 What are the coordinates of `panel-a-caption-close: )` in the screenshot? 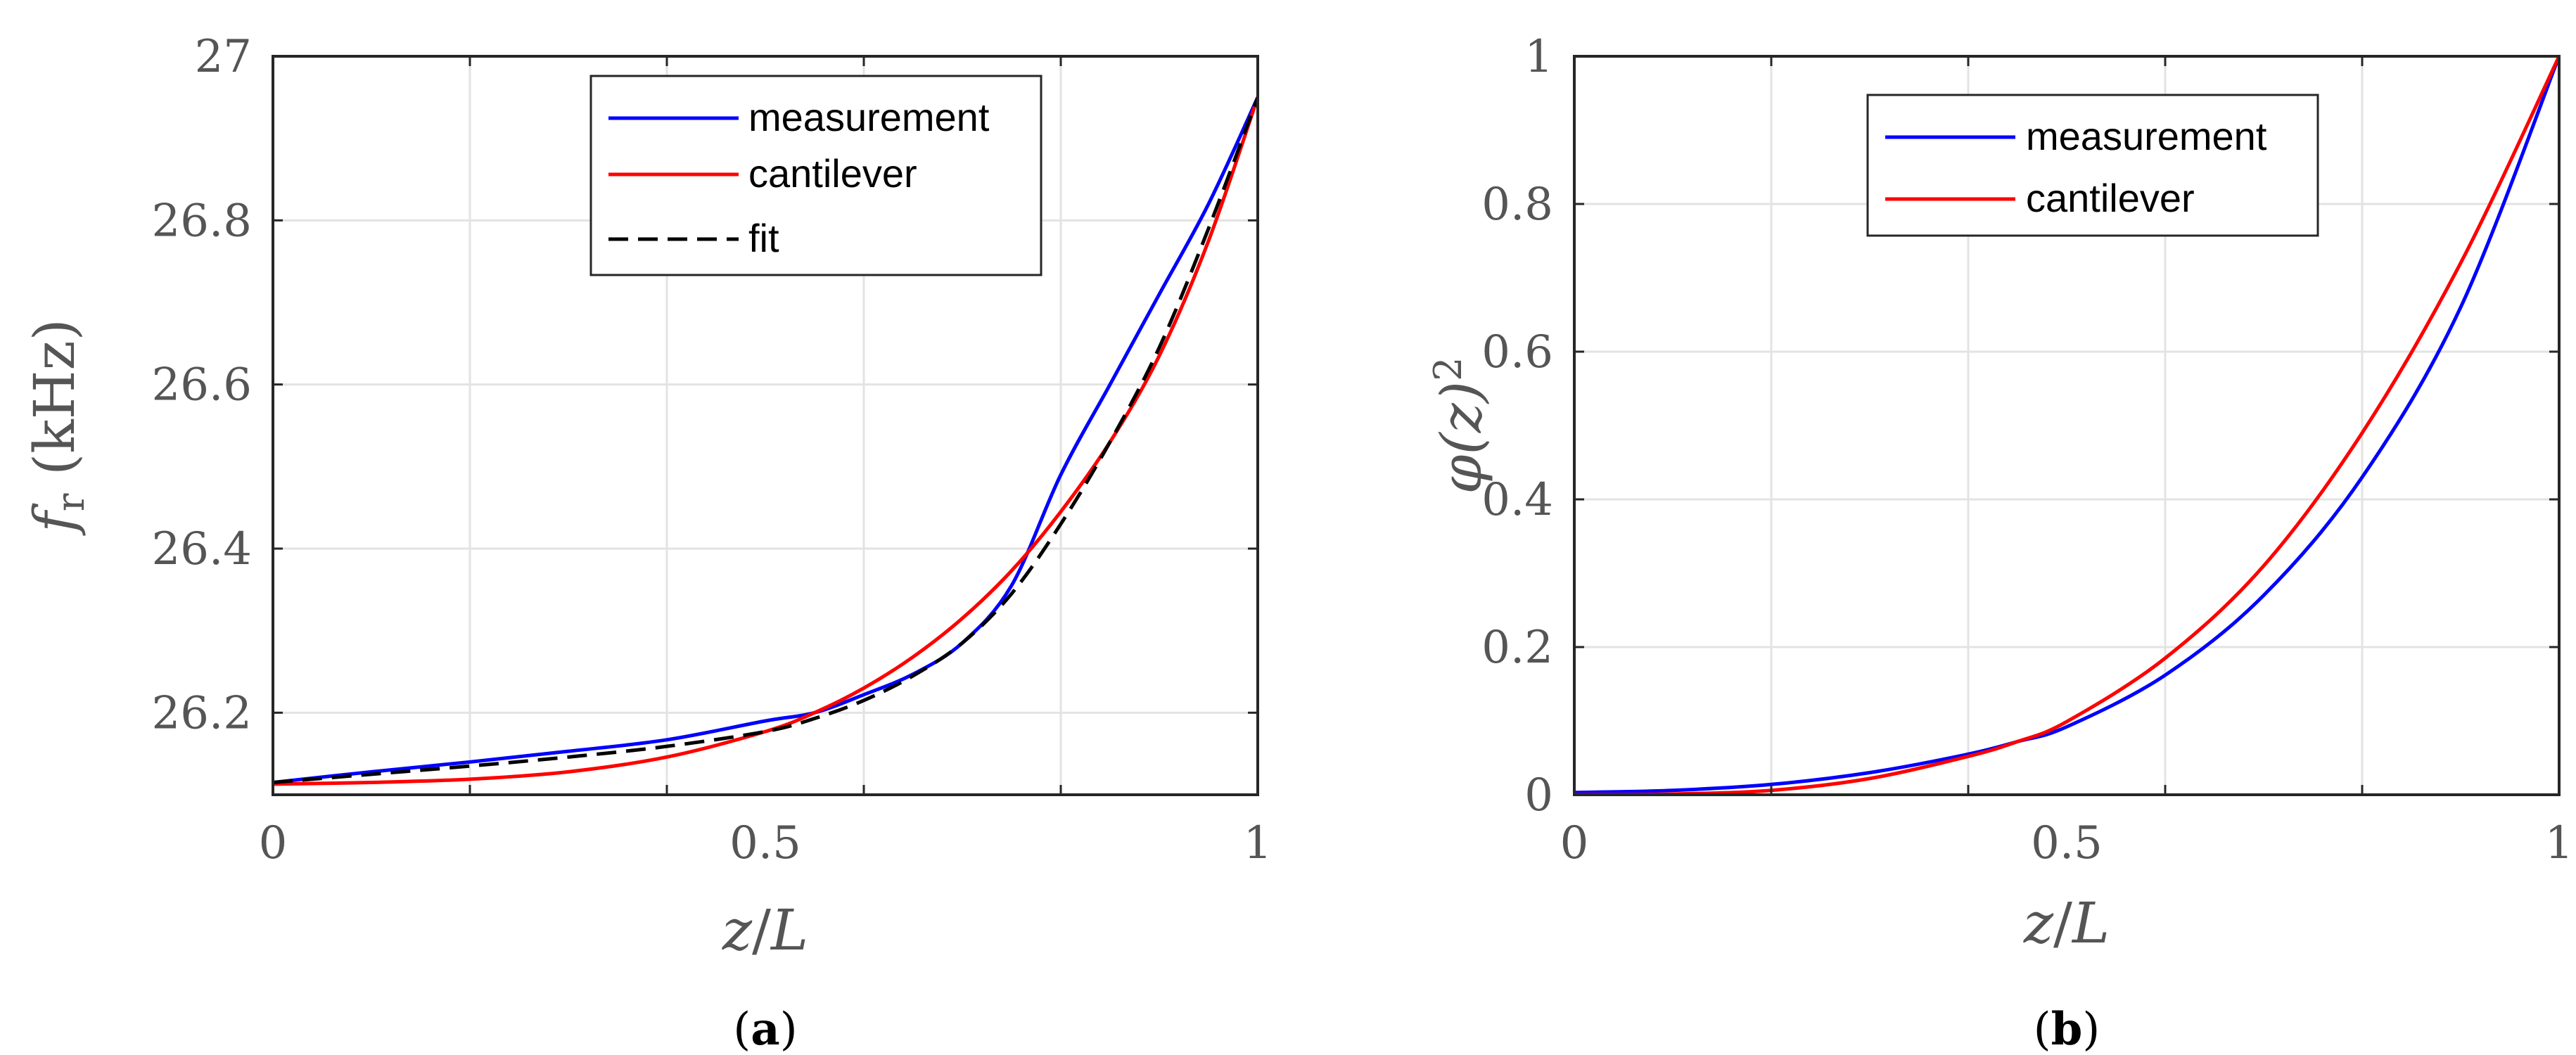 It's located at (789, 1029).